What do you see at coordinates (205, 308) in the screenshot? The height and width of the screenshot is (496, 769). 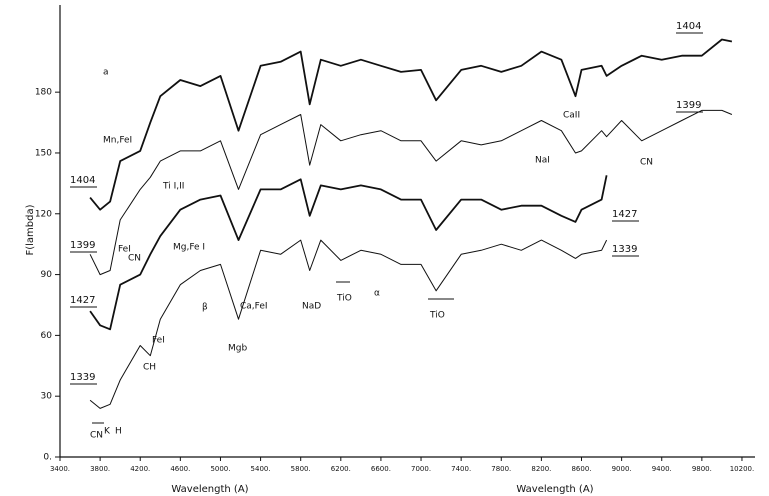 I see `annotation: β` at bounding box center [205, 308].